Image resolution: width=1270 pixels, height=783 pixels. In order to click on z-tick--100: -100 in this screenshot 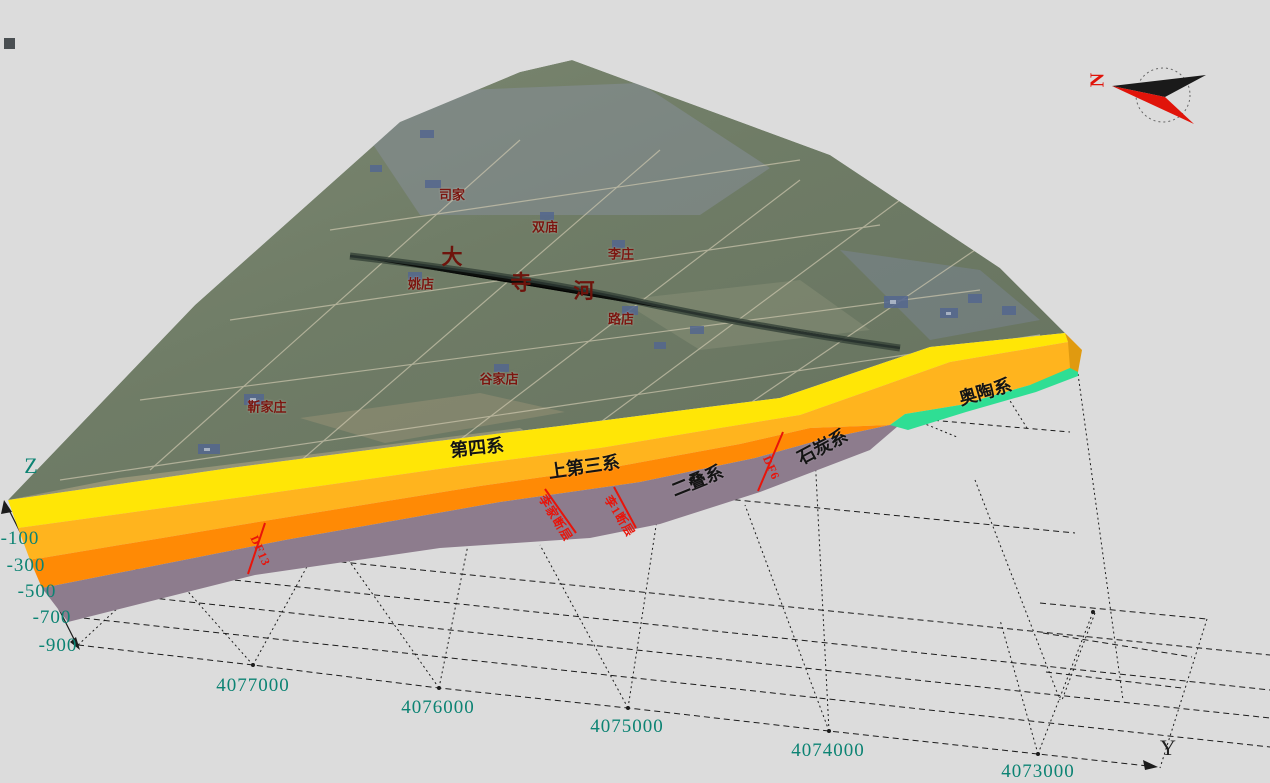, I will do `click(20, 538)`.